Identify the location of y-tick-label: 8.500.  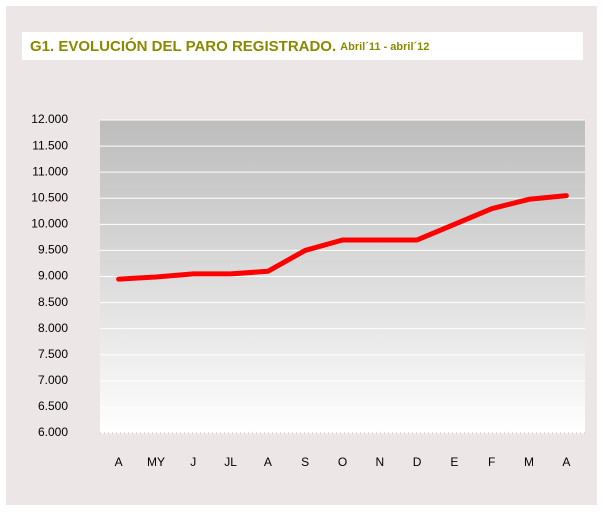
(53, 302).